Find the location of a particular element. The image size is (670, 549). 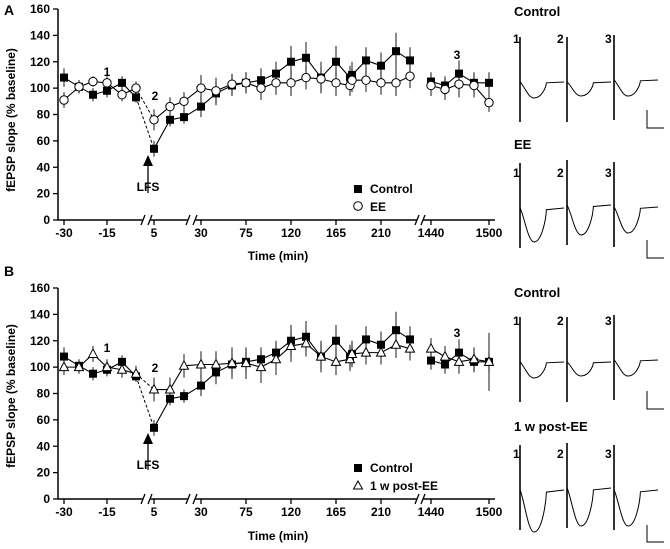

y-tick-label: 140 is located at coordinates (40, 314).